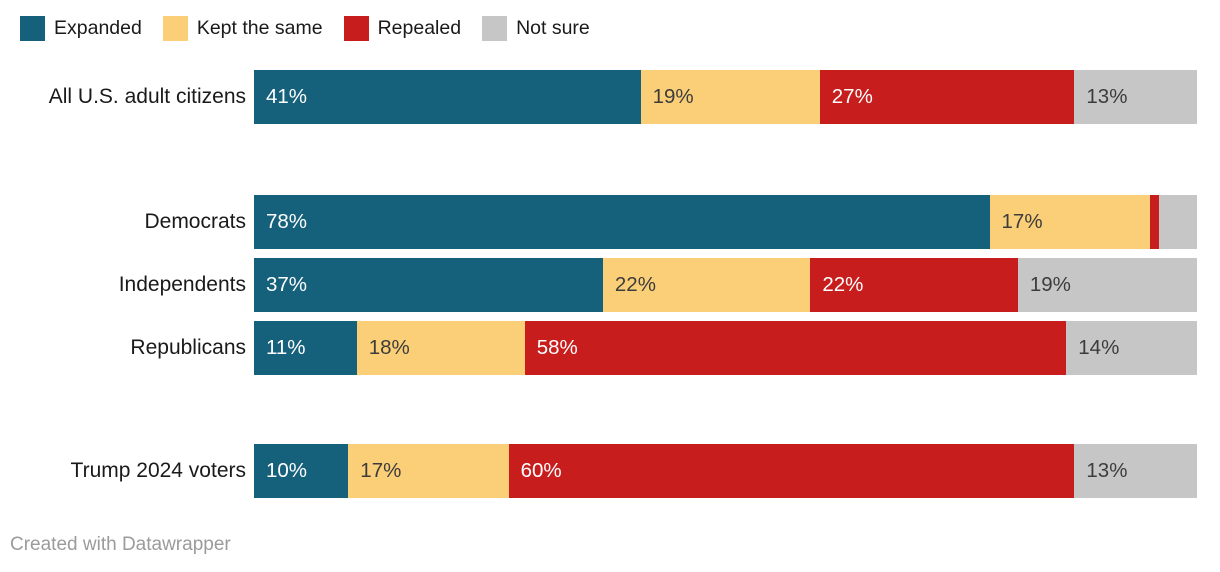 The width and height of the screenshot is (1220, 572). I want to click on table-row: Democrats 78% 17%, so click(598, 222).